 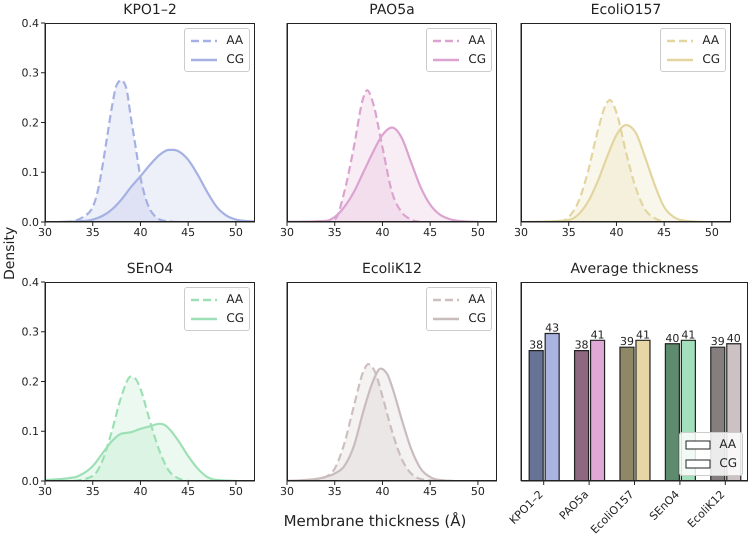 I want to click on x-axis-title: Membrane thickness (Å), so click(x=375, y=521).